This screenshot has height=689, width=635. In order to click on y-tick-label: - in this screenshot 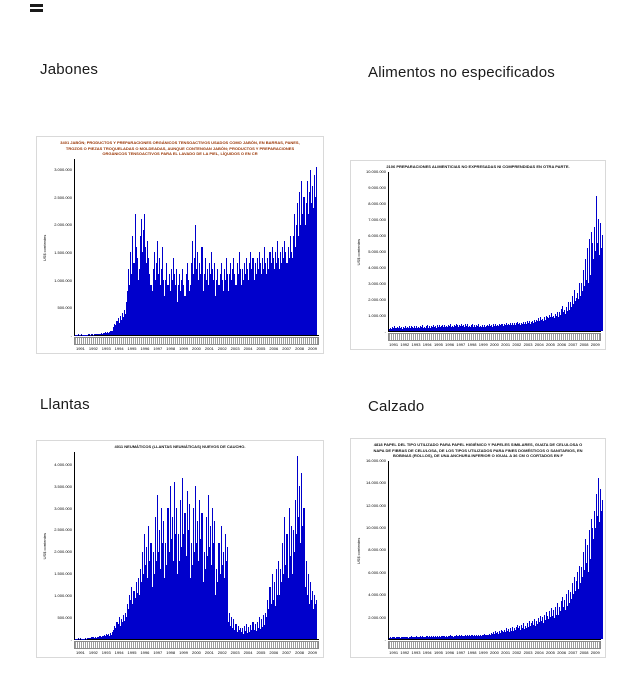, I will do `click(71, 639)`.